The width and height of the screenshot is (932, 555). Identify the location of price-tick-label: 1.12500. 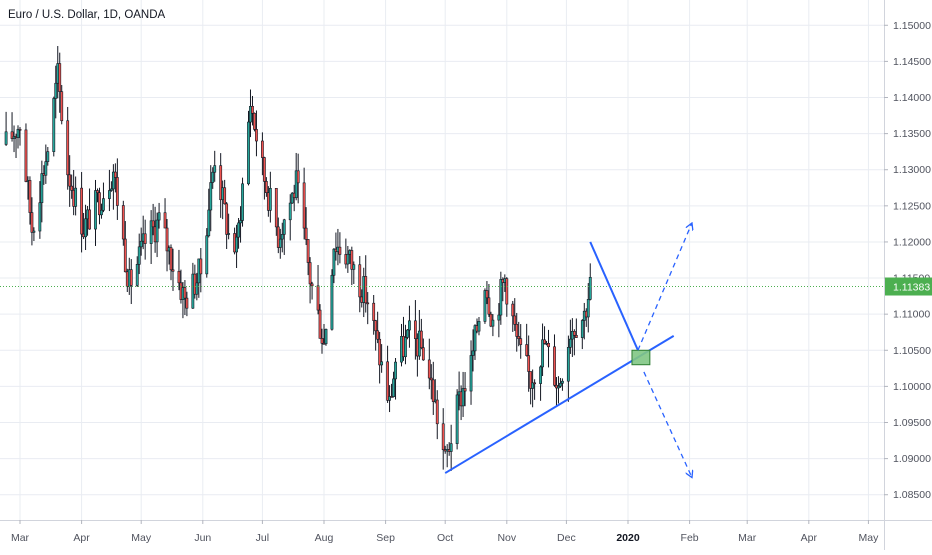
(912, 206).